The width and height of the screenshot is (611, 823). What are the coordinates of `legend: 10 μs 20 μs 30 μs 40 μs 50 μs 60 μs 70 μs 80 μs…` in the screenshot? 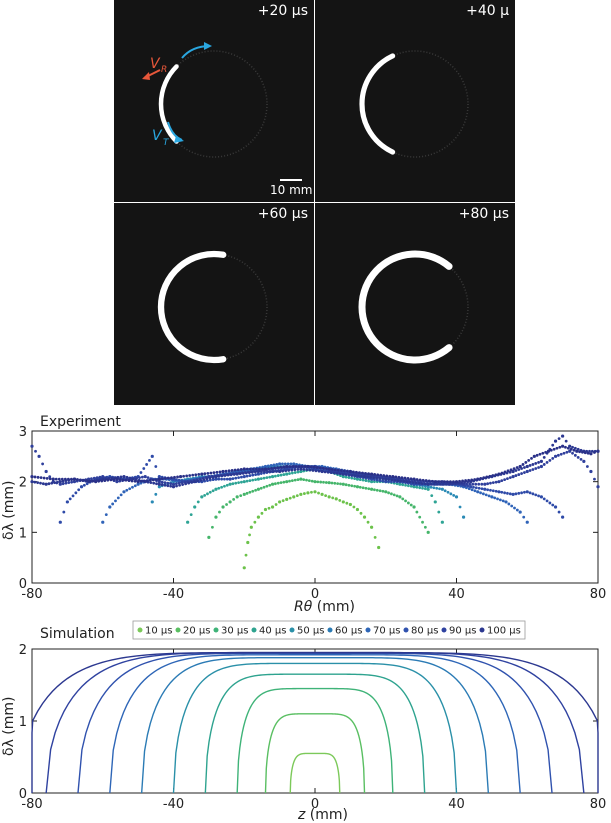 It's located at (329, 631).